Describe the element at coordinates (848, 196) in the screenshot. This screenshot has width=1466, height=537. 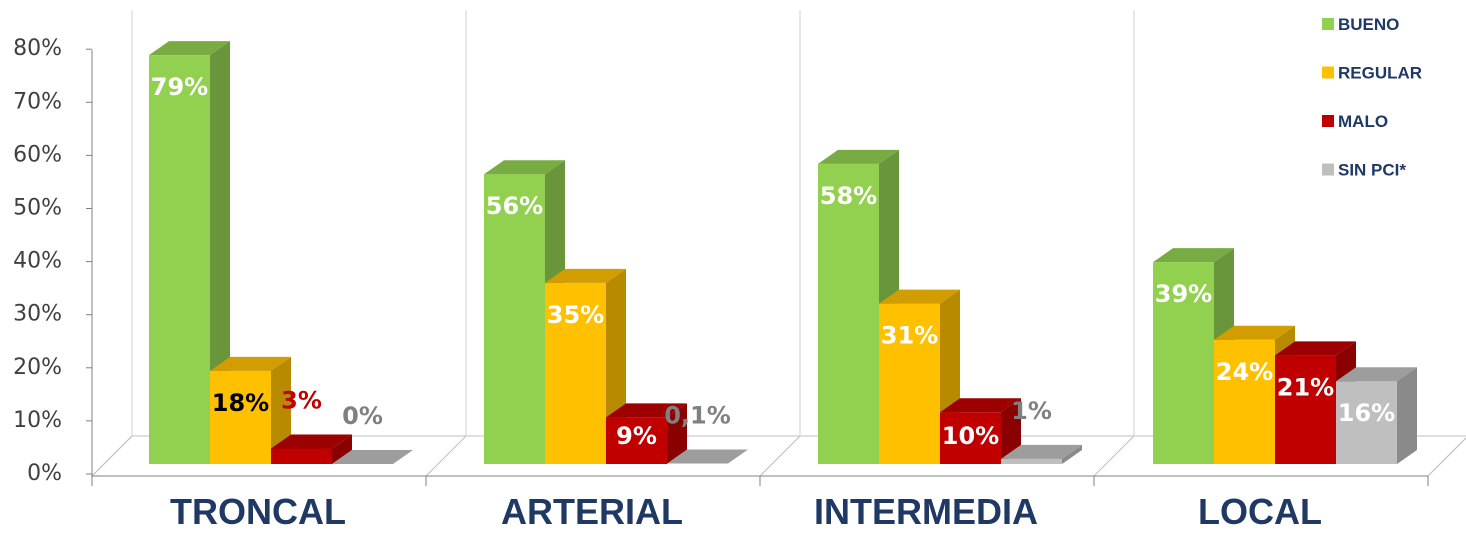
I see `data-label: 58%` at that location.